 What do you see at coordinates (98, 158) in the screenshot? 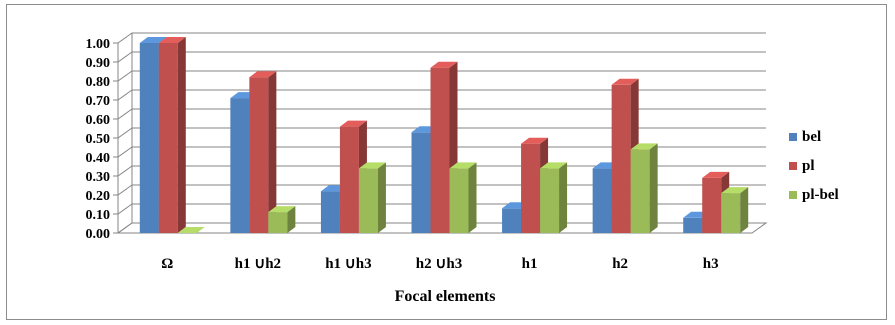
I see `y-tick-label: 0.40` at bounding box center [98, 158].